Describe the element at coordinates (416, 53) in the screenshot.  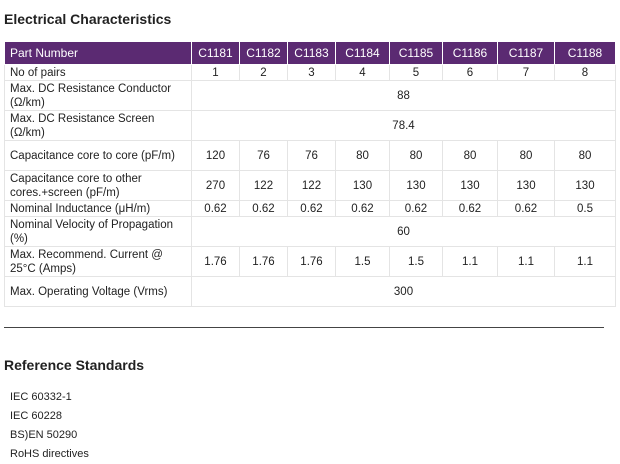
I see `column-header: C1185` at that location.